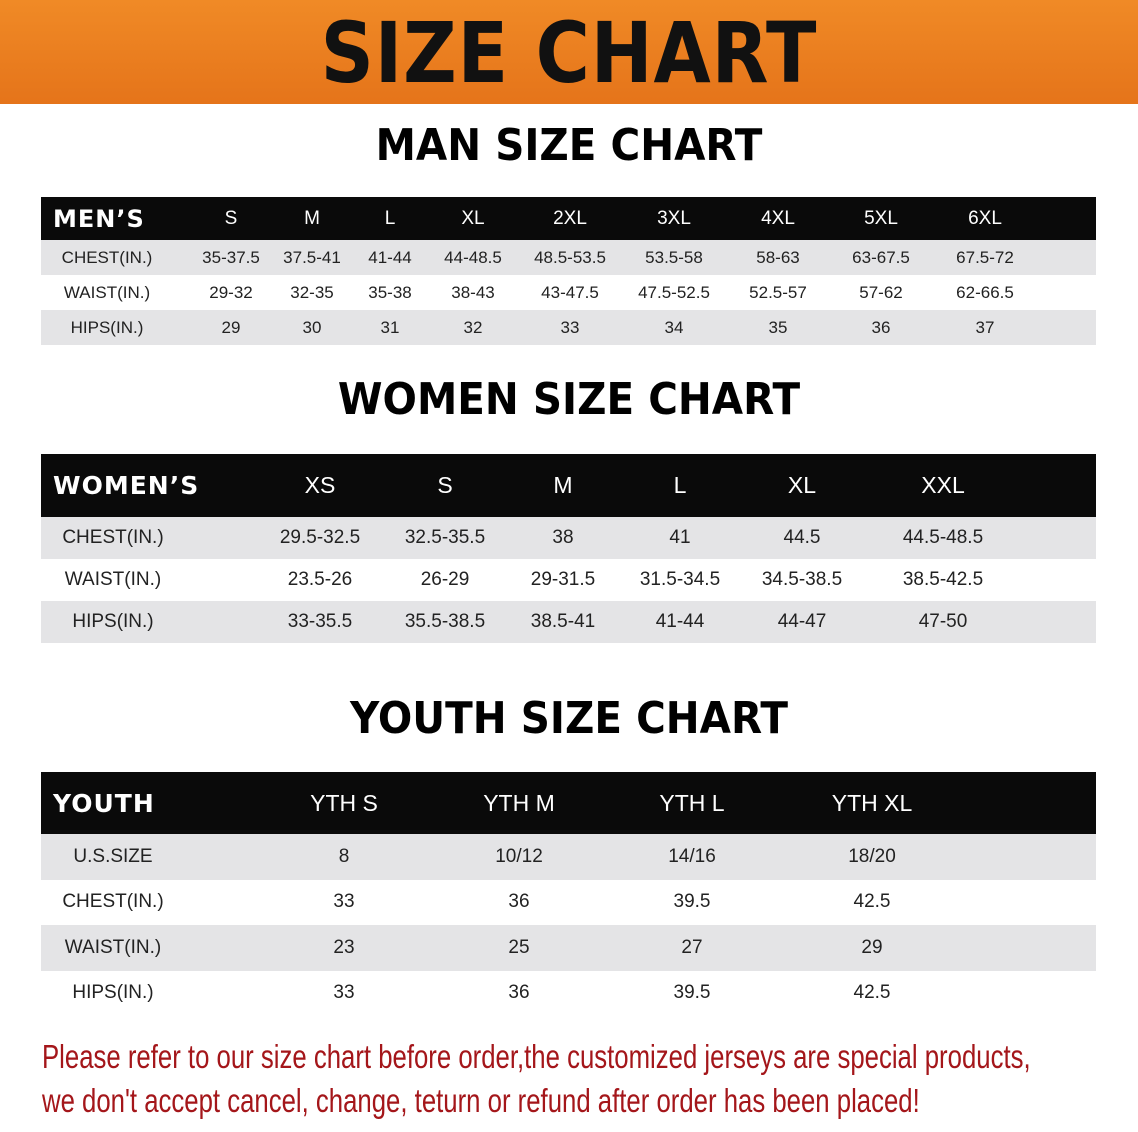 This screenshot has width=1138, height=1132. What do you see at coordinates (881, 257) in the screenshot?
I see `table-cell: 63-67.5` at bounding box center [881, 257].